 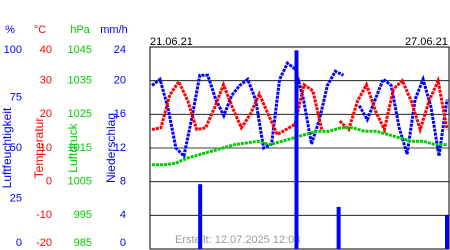 What do you see at coordinates (46, 50) in the screenshot?
I see `y-tick-label: 40` at bounding box center [46, 50].